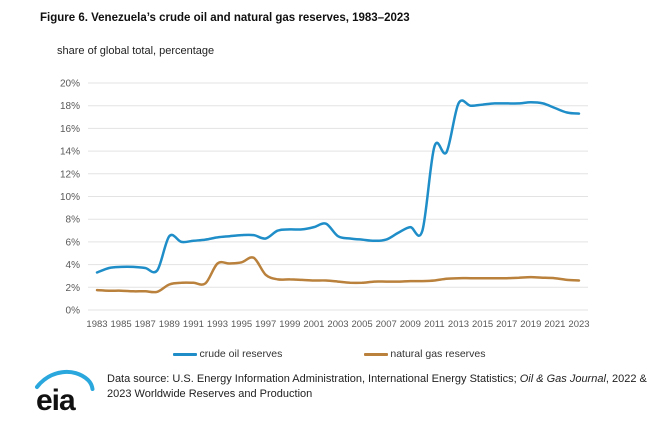  What do you see at coordinates (329, 354) in the screenshot?
I see `chart-legend: crude oil reserves natural gas reserves` at bounding box center [329, 354].